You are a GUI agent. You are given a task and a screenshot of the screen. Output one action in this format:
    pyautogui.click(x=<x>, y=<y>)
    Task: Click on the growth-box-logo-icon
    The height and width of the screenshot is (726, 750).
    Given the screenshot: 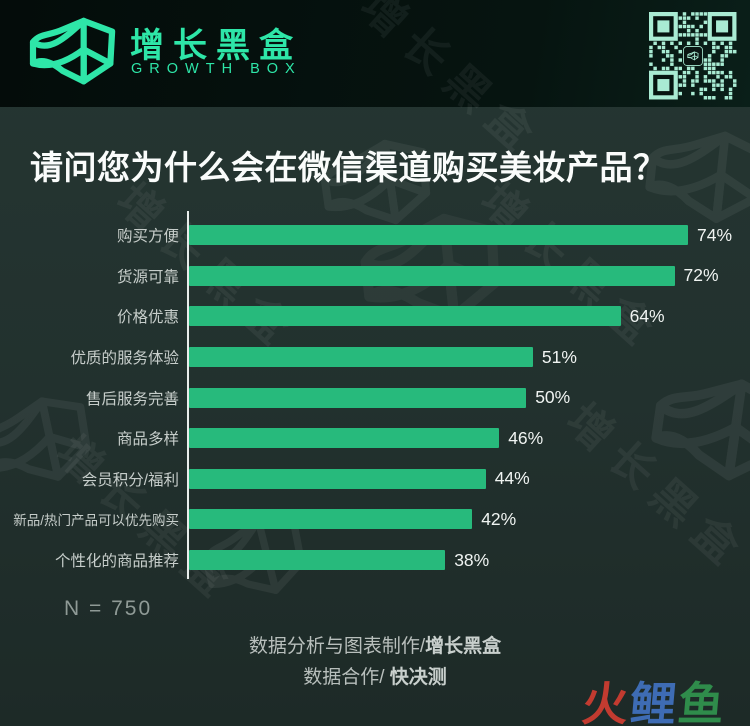 What is the action you would take?
    pyautogui.click(x=73, y=52)
    